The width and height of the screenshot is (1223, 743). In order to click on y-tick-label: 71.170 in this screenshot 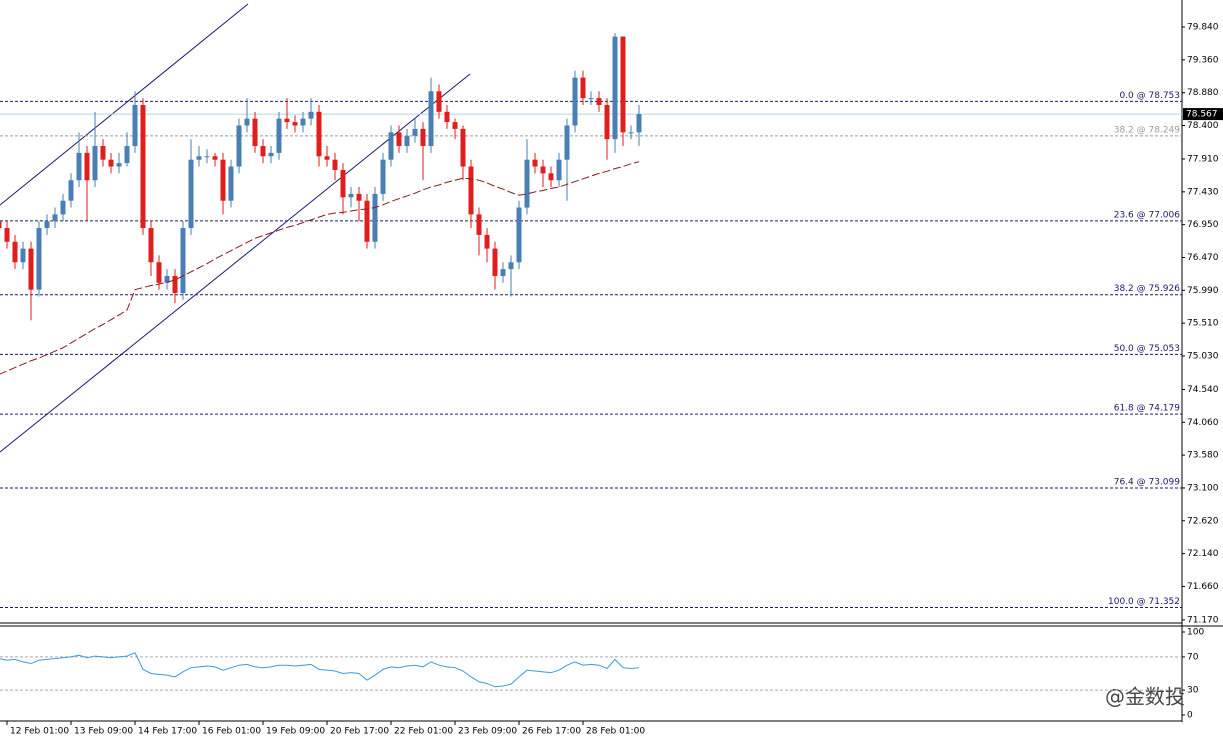, I will do `click(1203, 620)`.